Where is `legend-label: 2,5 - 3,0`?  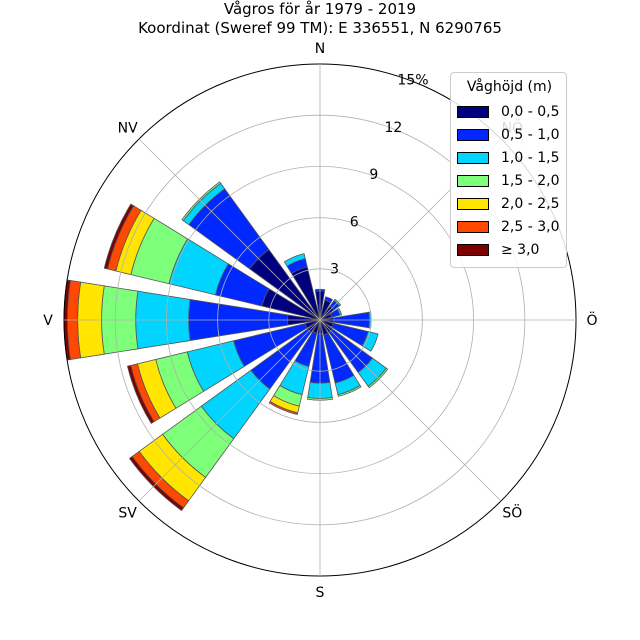
legend-label: 2,5 - 3,0 is located at coordinates (530, 227).